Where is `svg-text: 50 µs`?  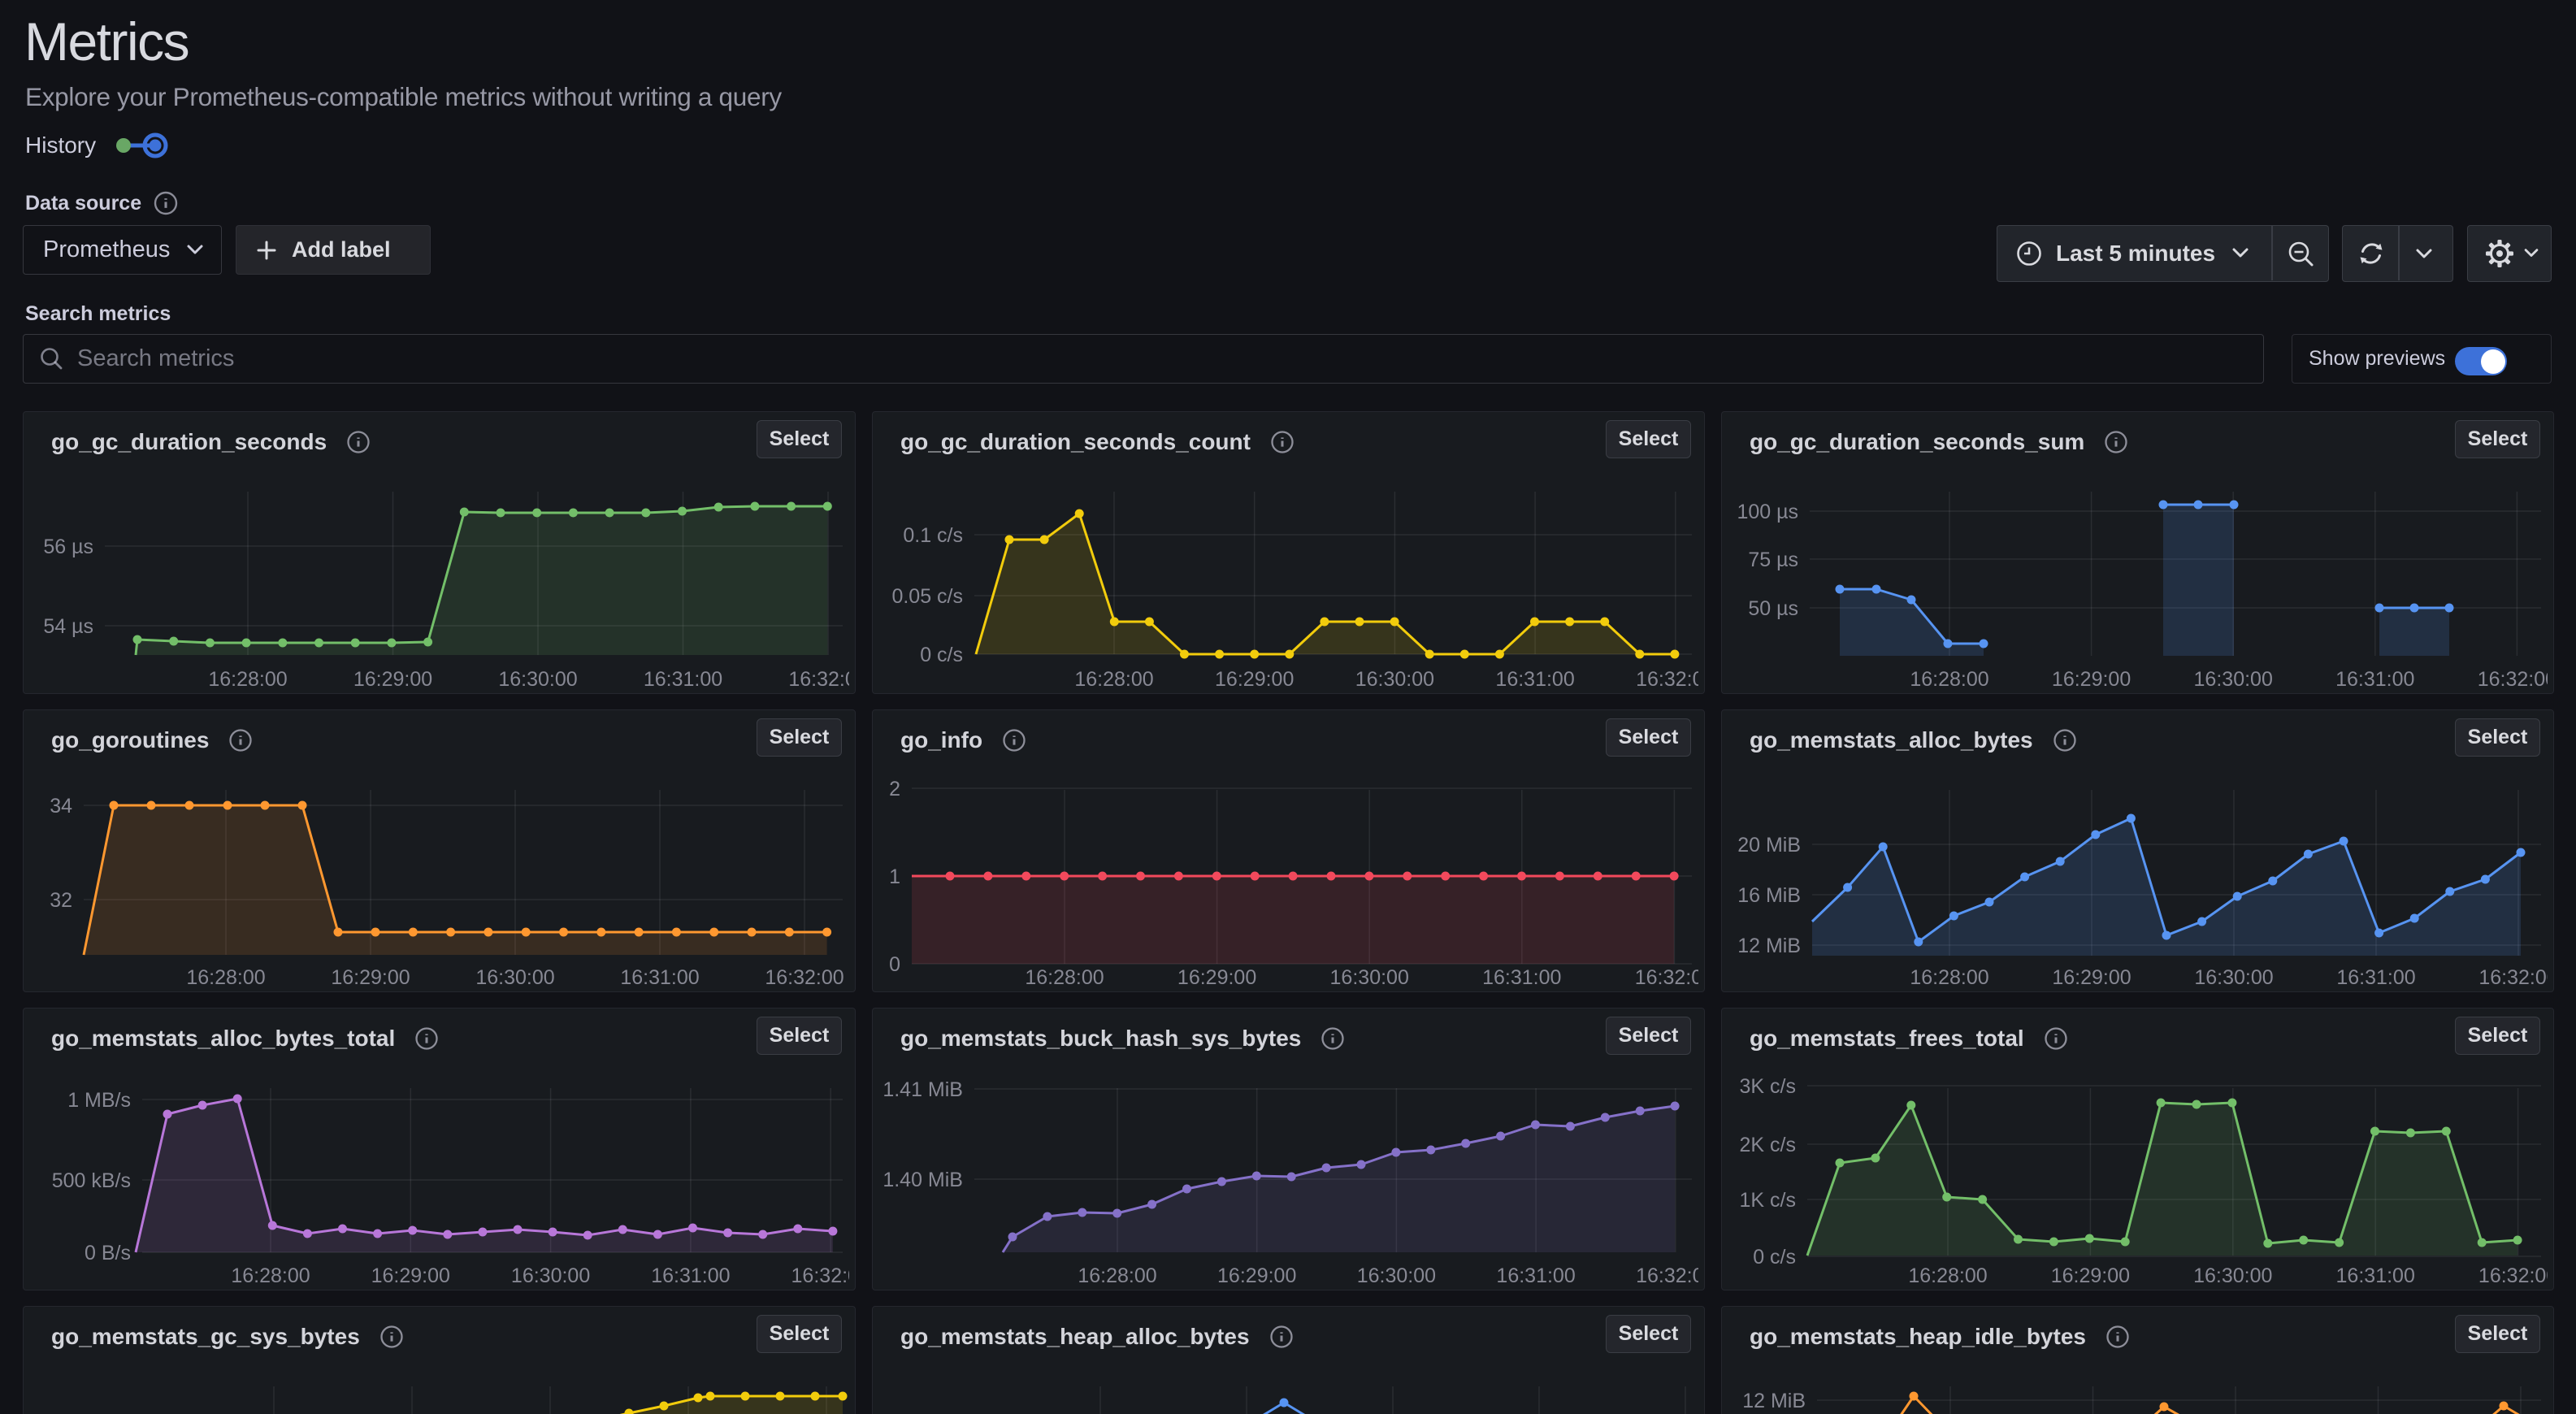
svg-text: 50 µs is located at coordinates (1773, 608).